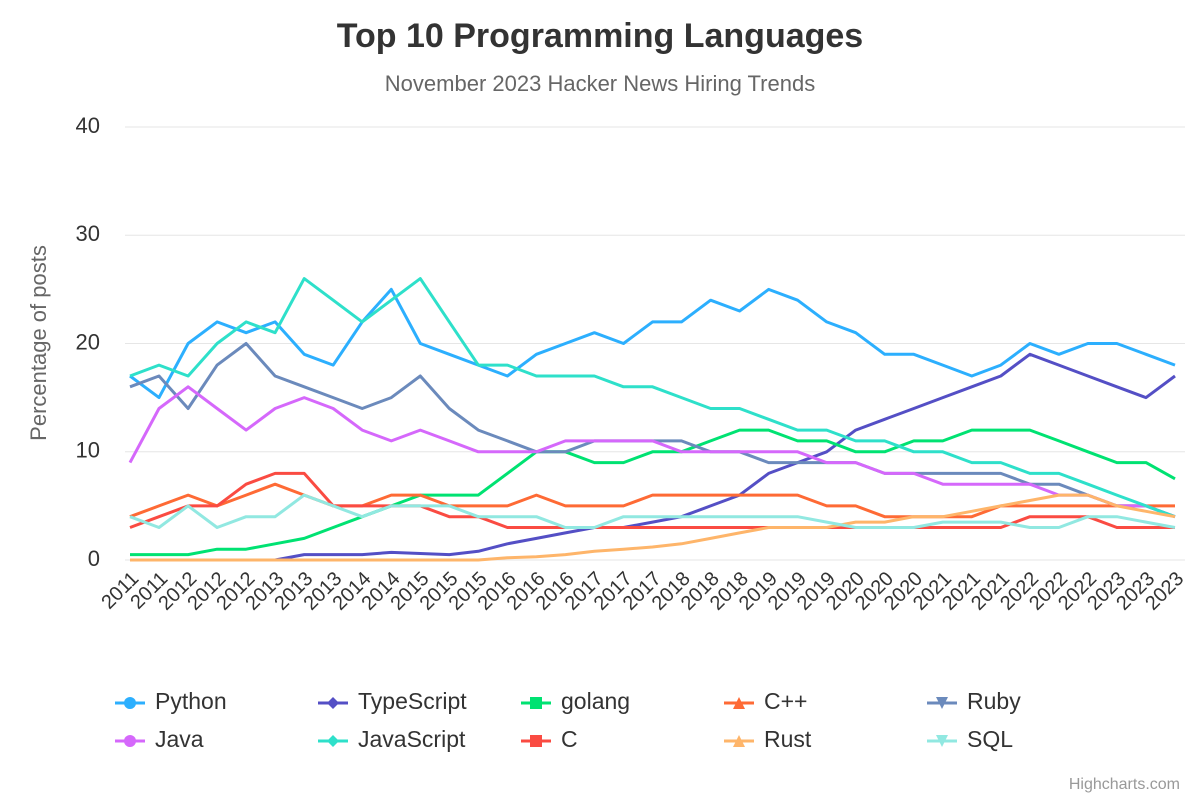 The height and width of the screenshot is (800, 1200). Describe the element at coordinates (191, 701) in the screenshot. I see `legend-label: Python` at that location.